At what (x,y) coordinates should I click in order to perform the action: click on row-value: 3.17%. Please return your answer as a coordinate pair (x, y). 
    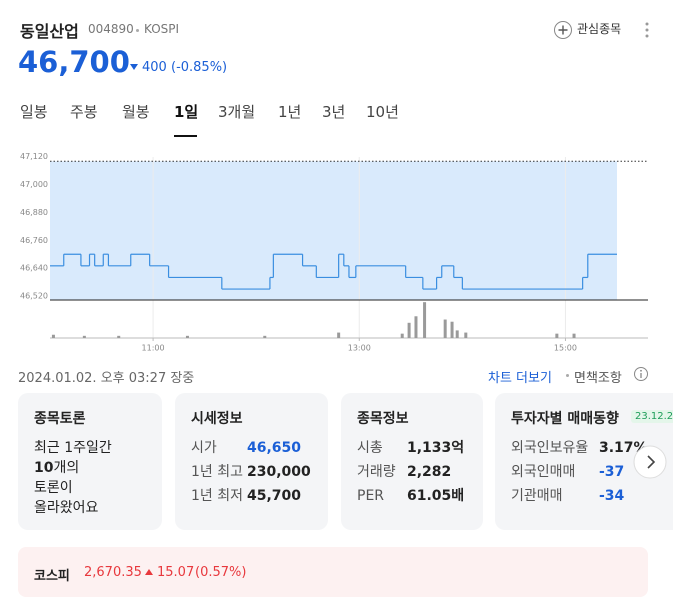
    Looking at the image, I should click on (623, 448).